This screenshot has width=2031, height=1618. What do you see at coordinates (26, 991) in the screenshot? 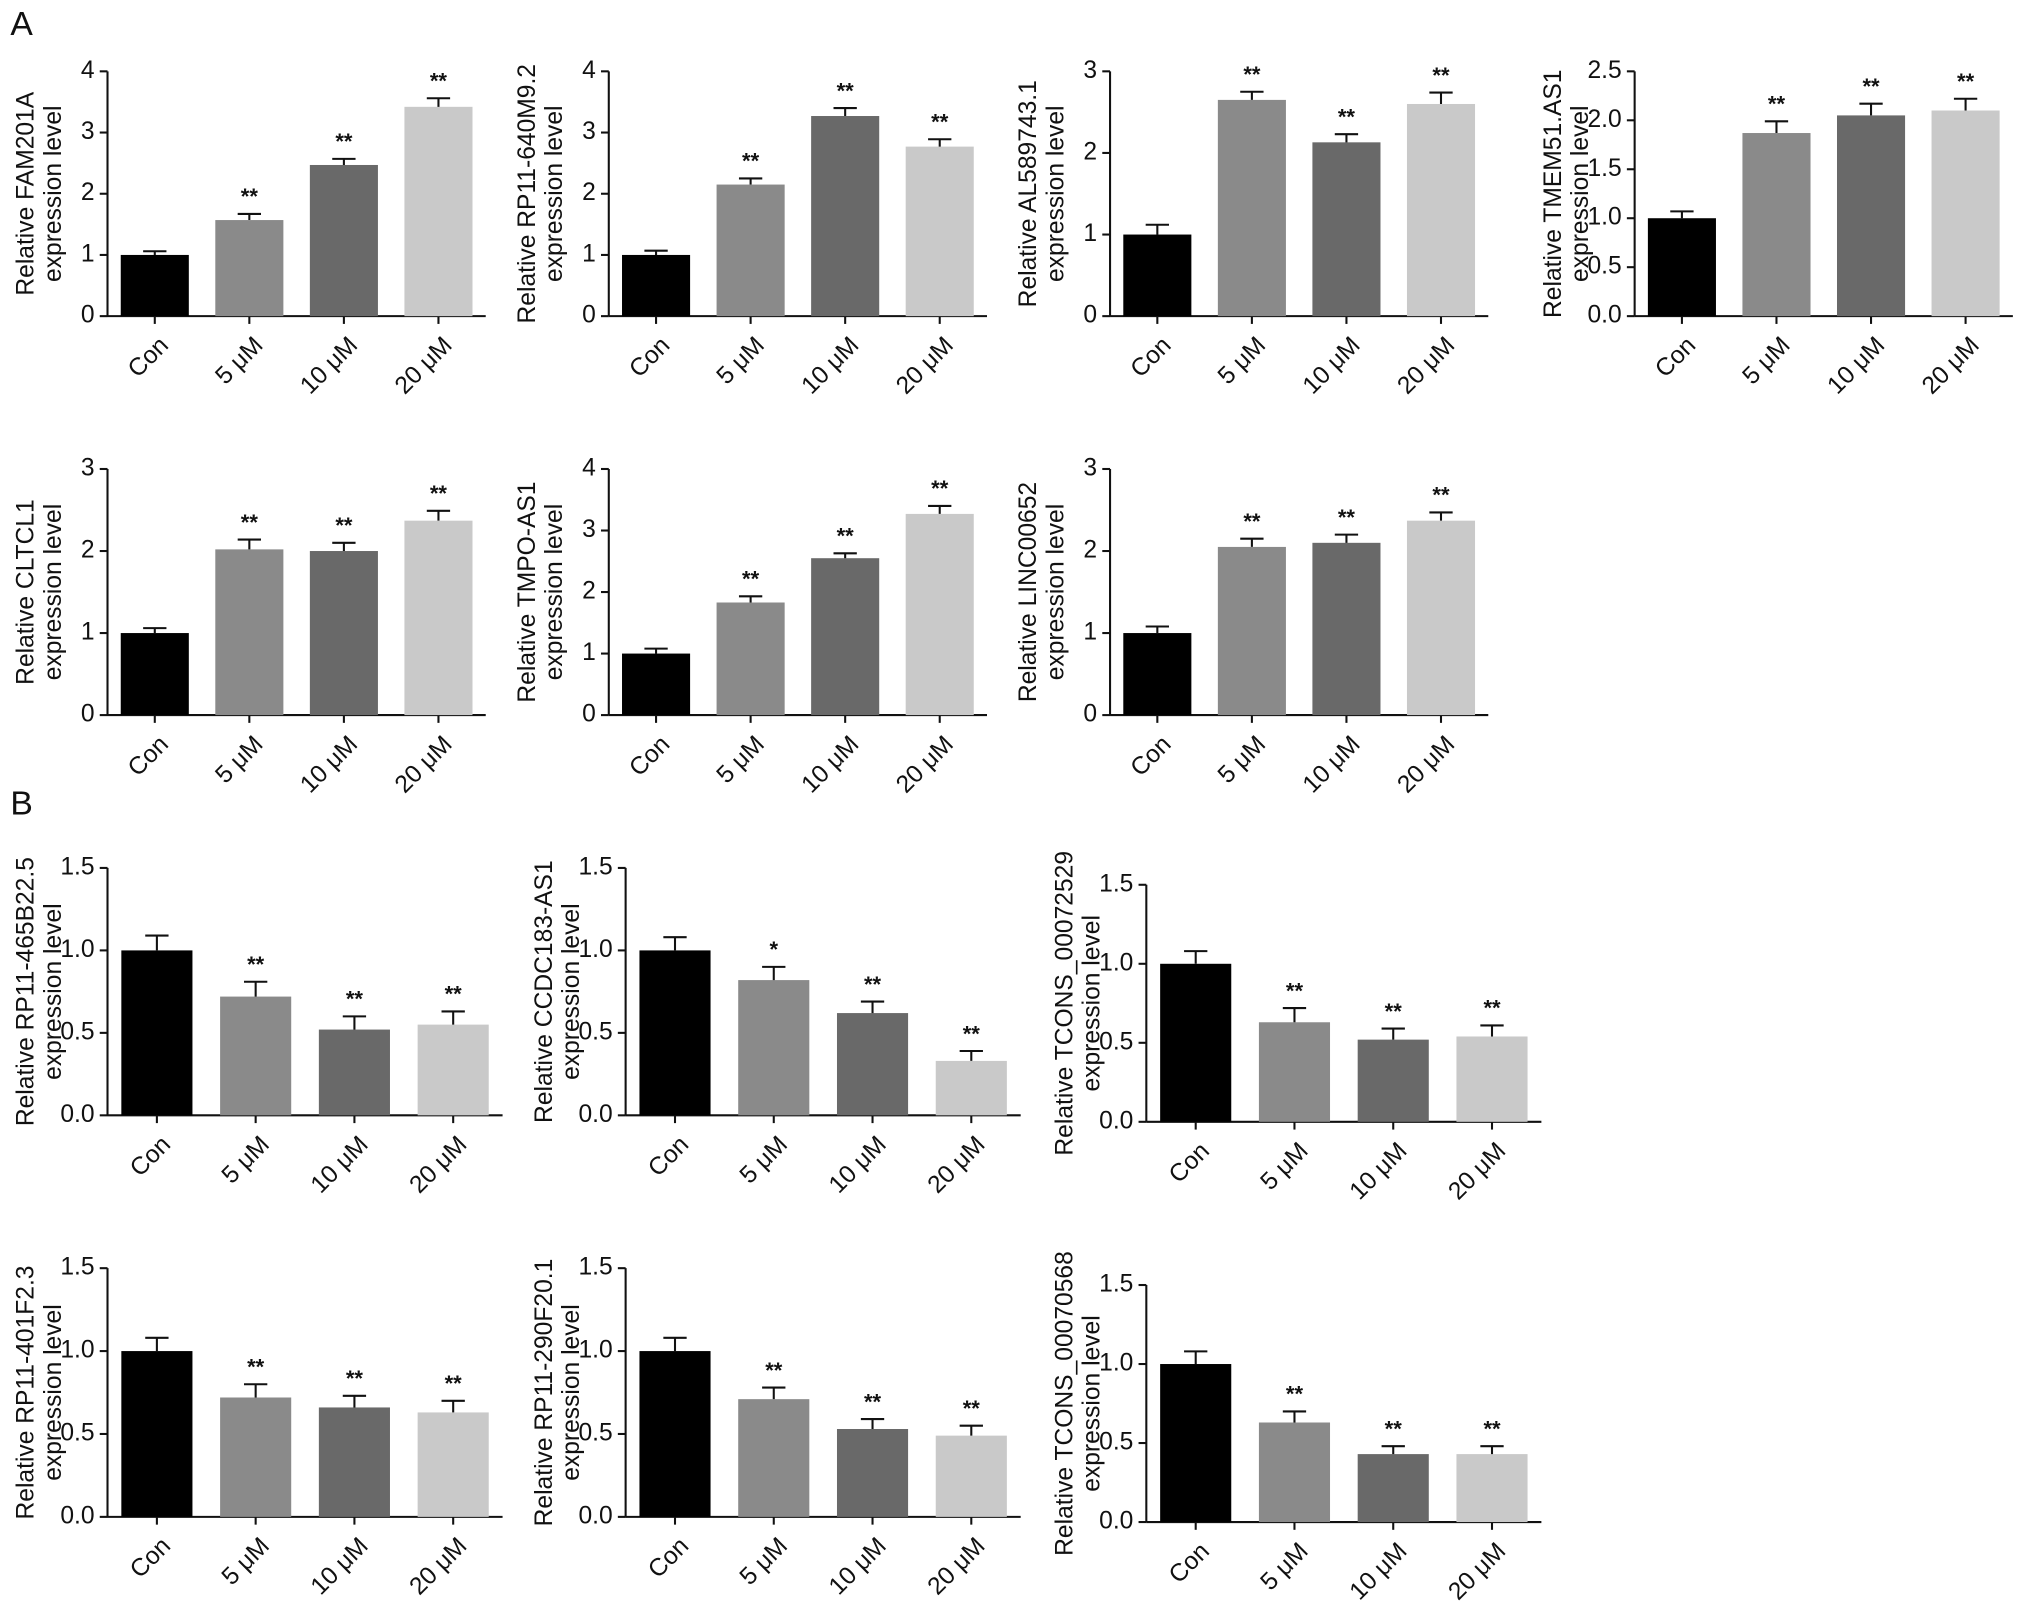
I see `y-axis-label: Relative RP11-465B22.5` at bounding box center [26, 991].